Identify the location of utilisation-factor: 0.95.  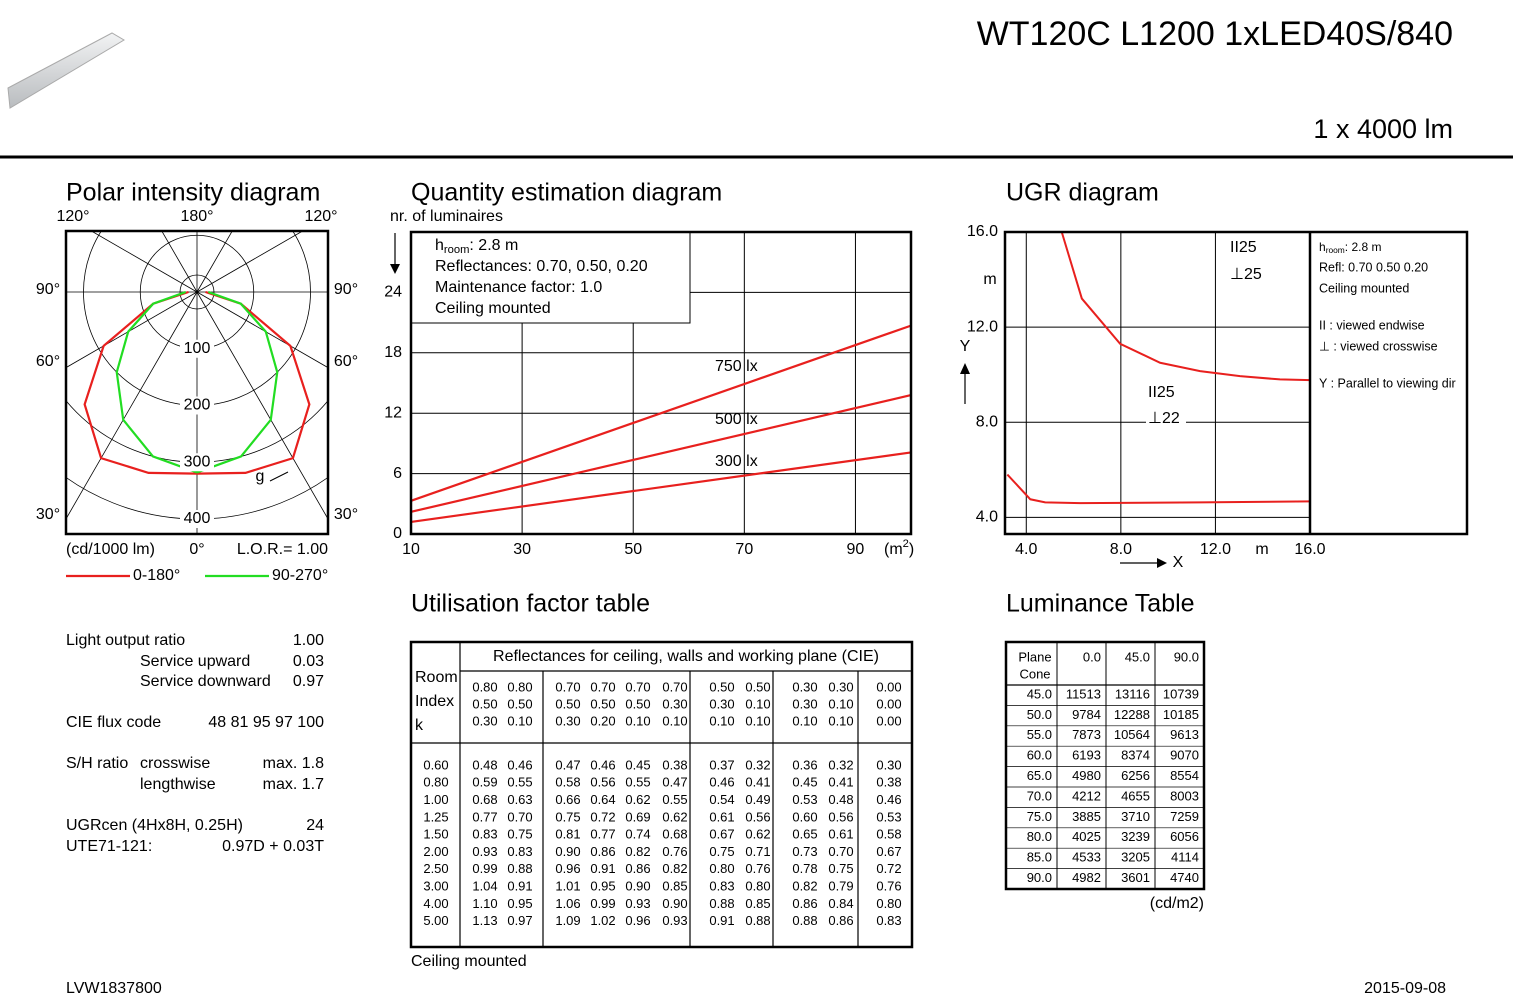
(519, 903).